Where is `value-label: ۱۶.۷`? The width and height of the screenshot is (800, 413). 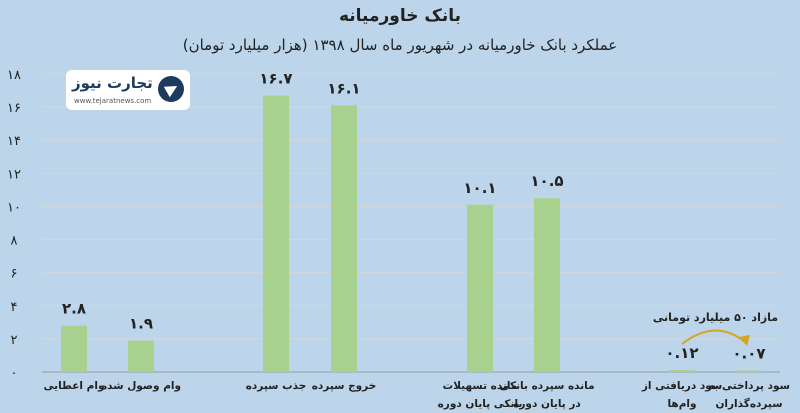 value-label: ۱۶.۷ is located at coordinates (275, 79).